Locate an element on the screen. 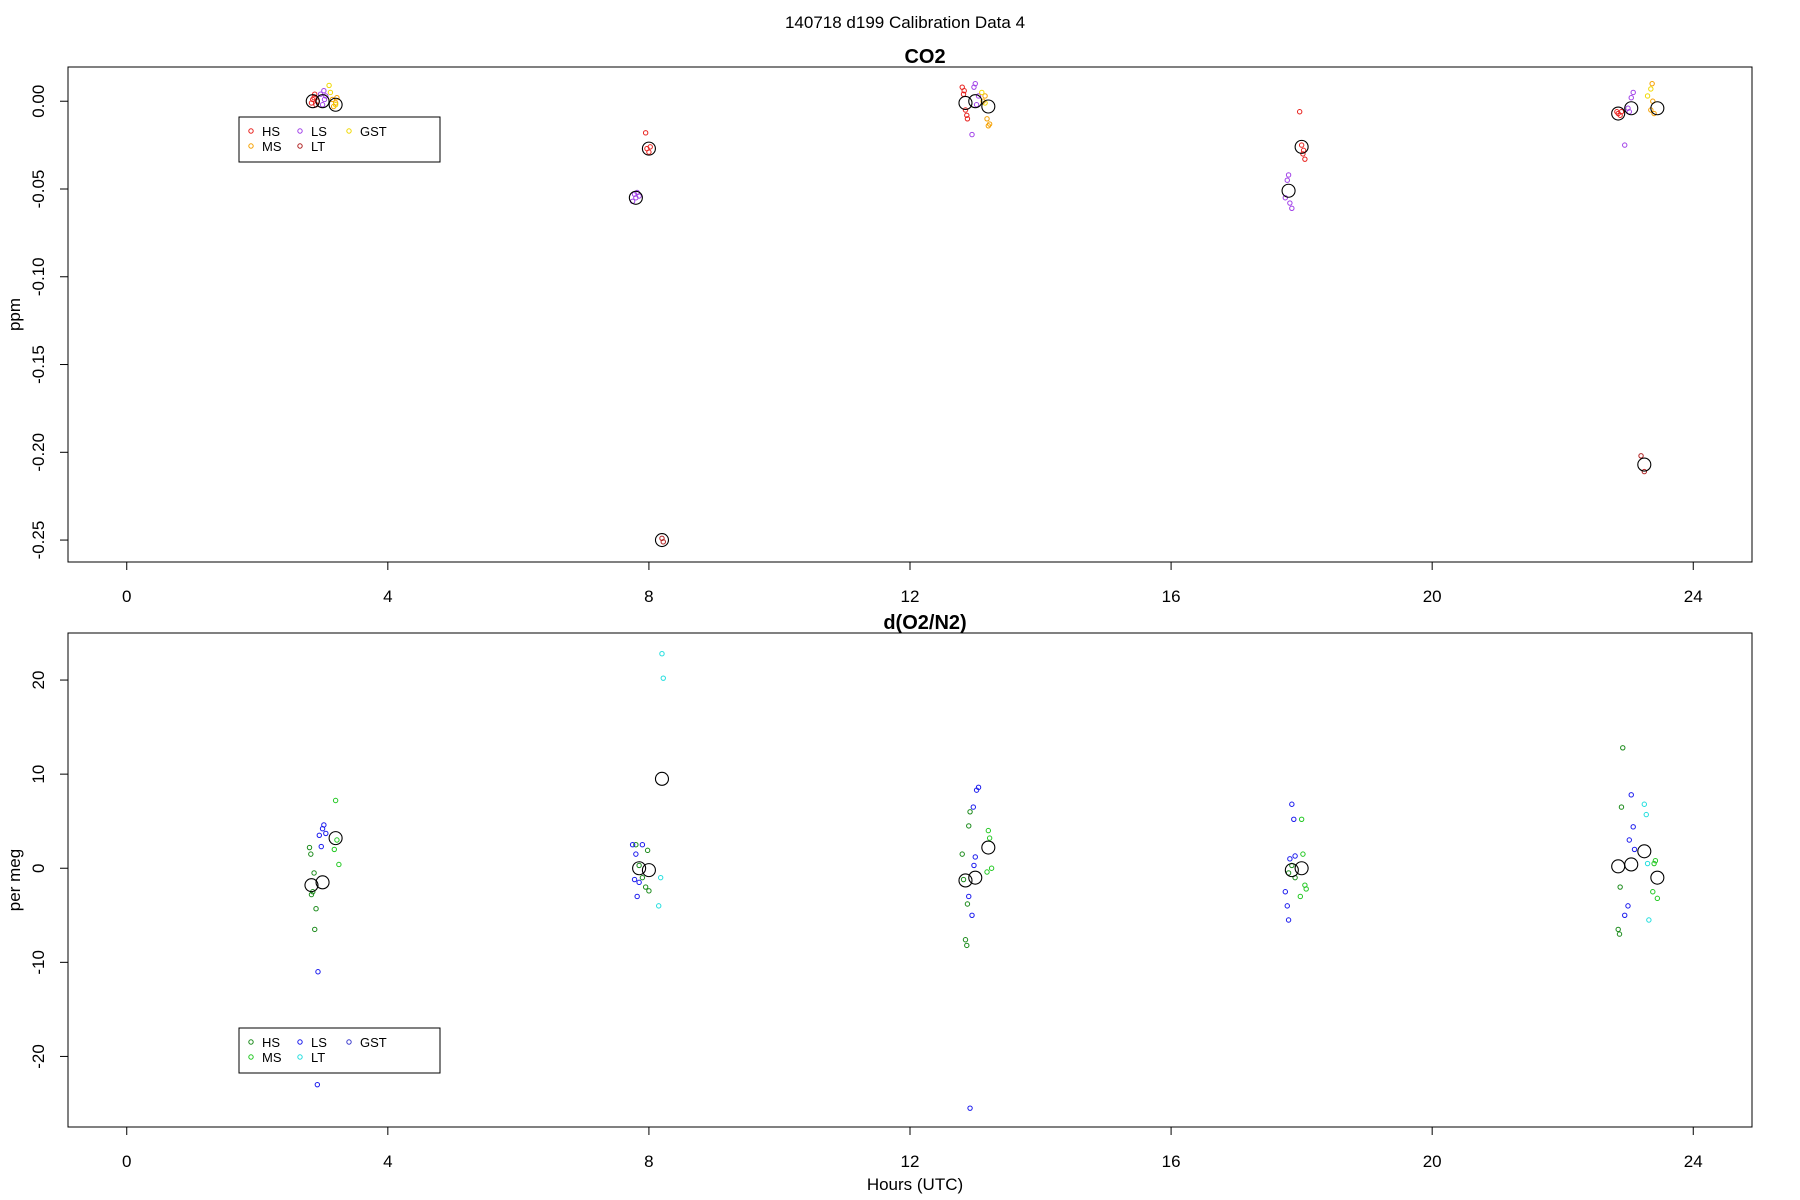 The width and height of the screenshot is (1800, 1200). y-axis-label: per meg is located at coordinates (14, 880).